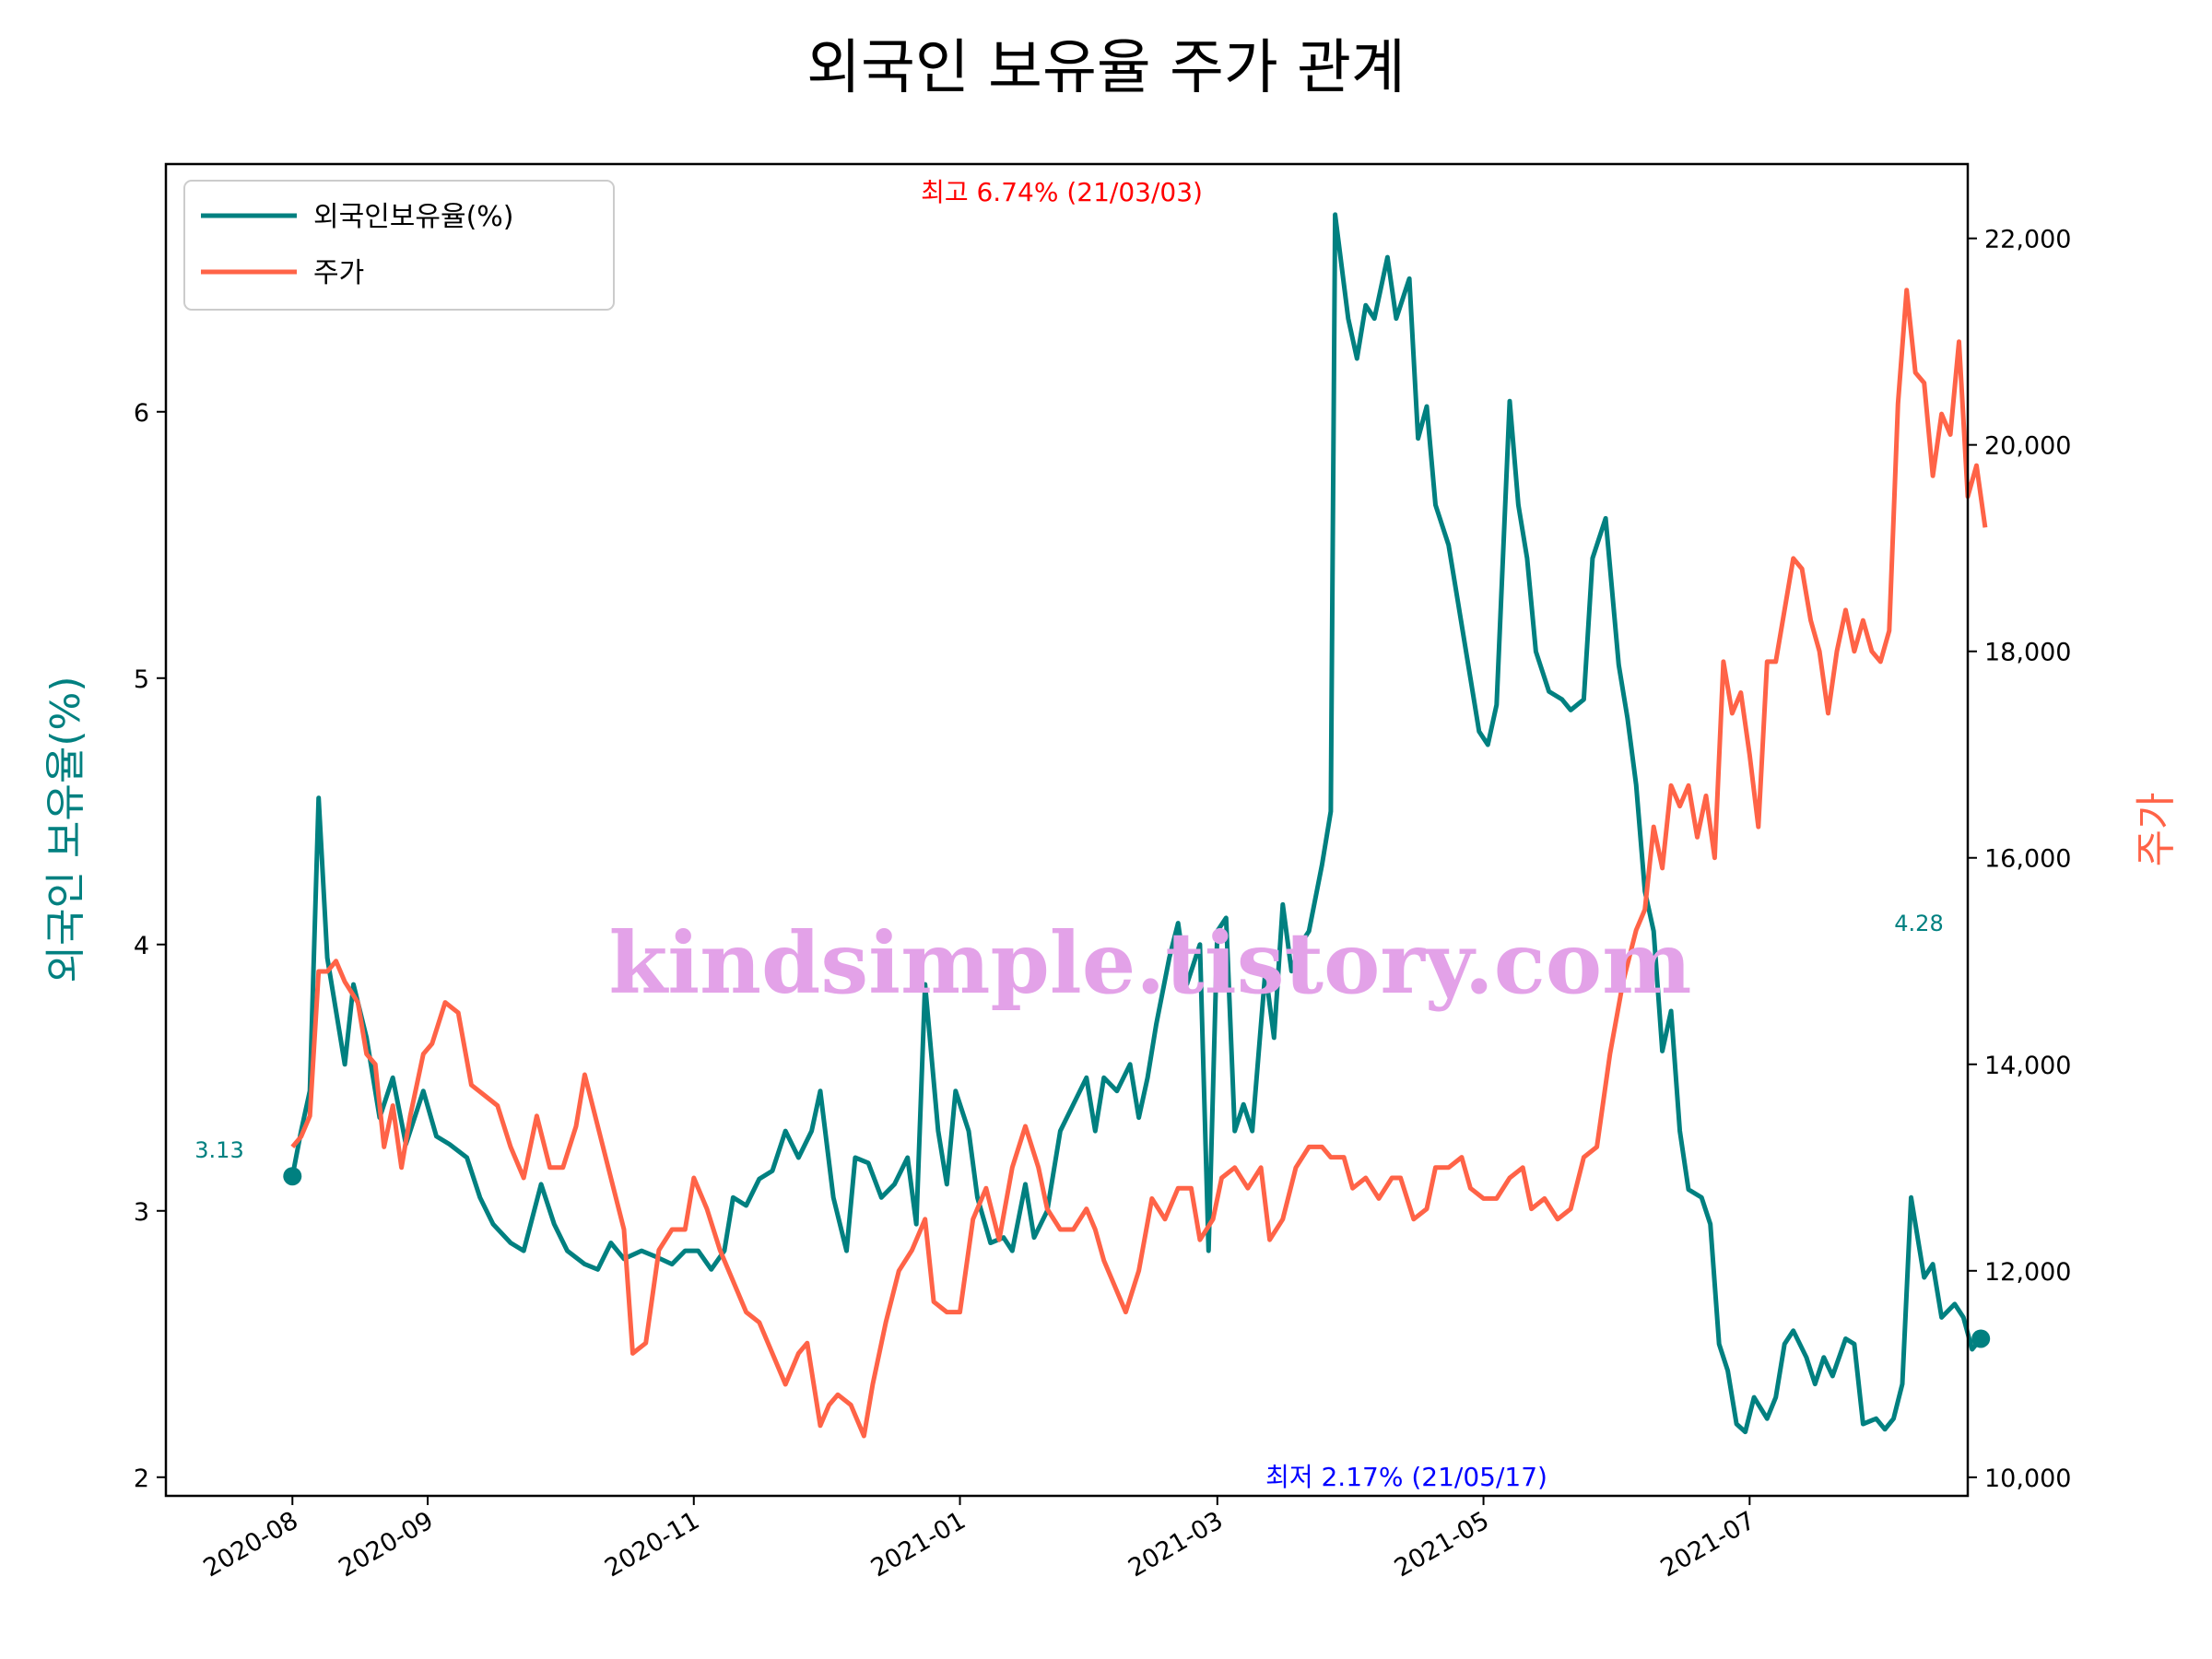 Image resolution: width=2212 pixels, height=1659 pixels. What do you see at coordinates (2027, 859) in the screenshot?
I see `y-right-tick-label: 16,000` at bounding box center [2027, 859].